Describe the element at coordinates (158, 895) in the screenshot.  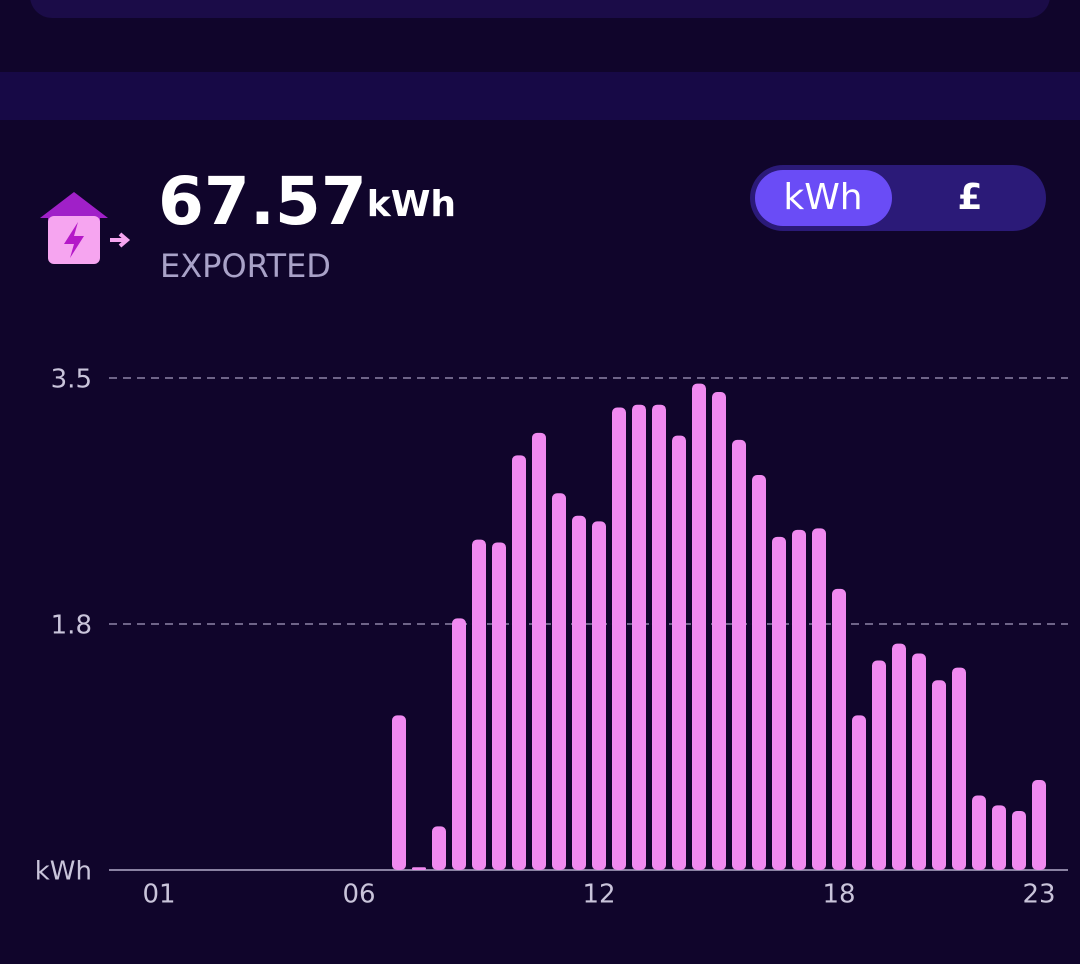
I see `x-tick-label: 01` at that location.